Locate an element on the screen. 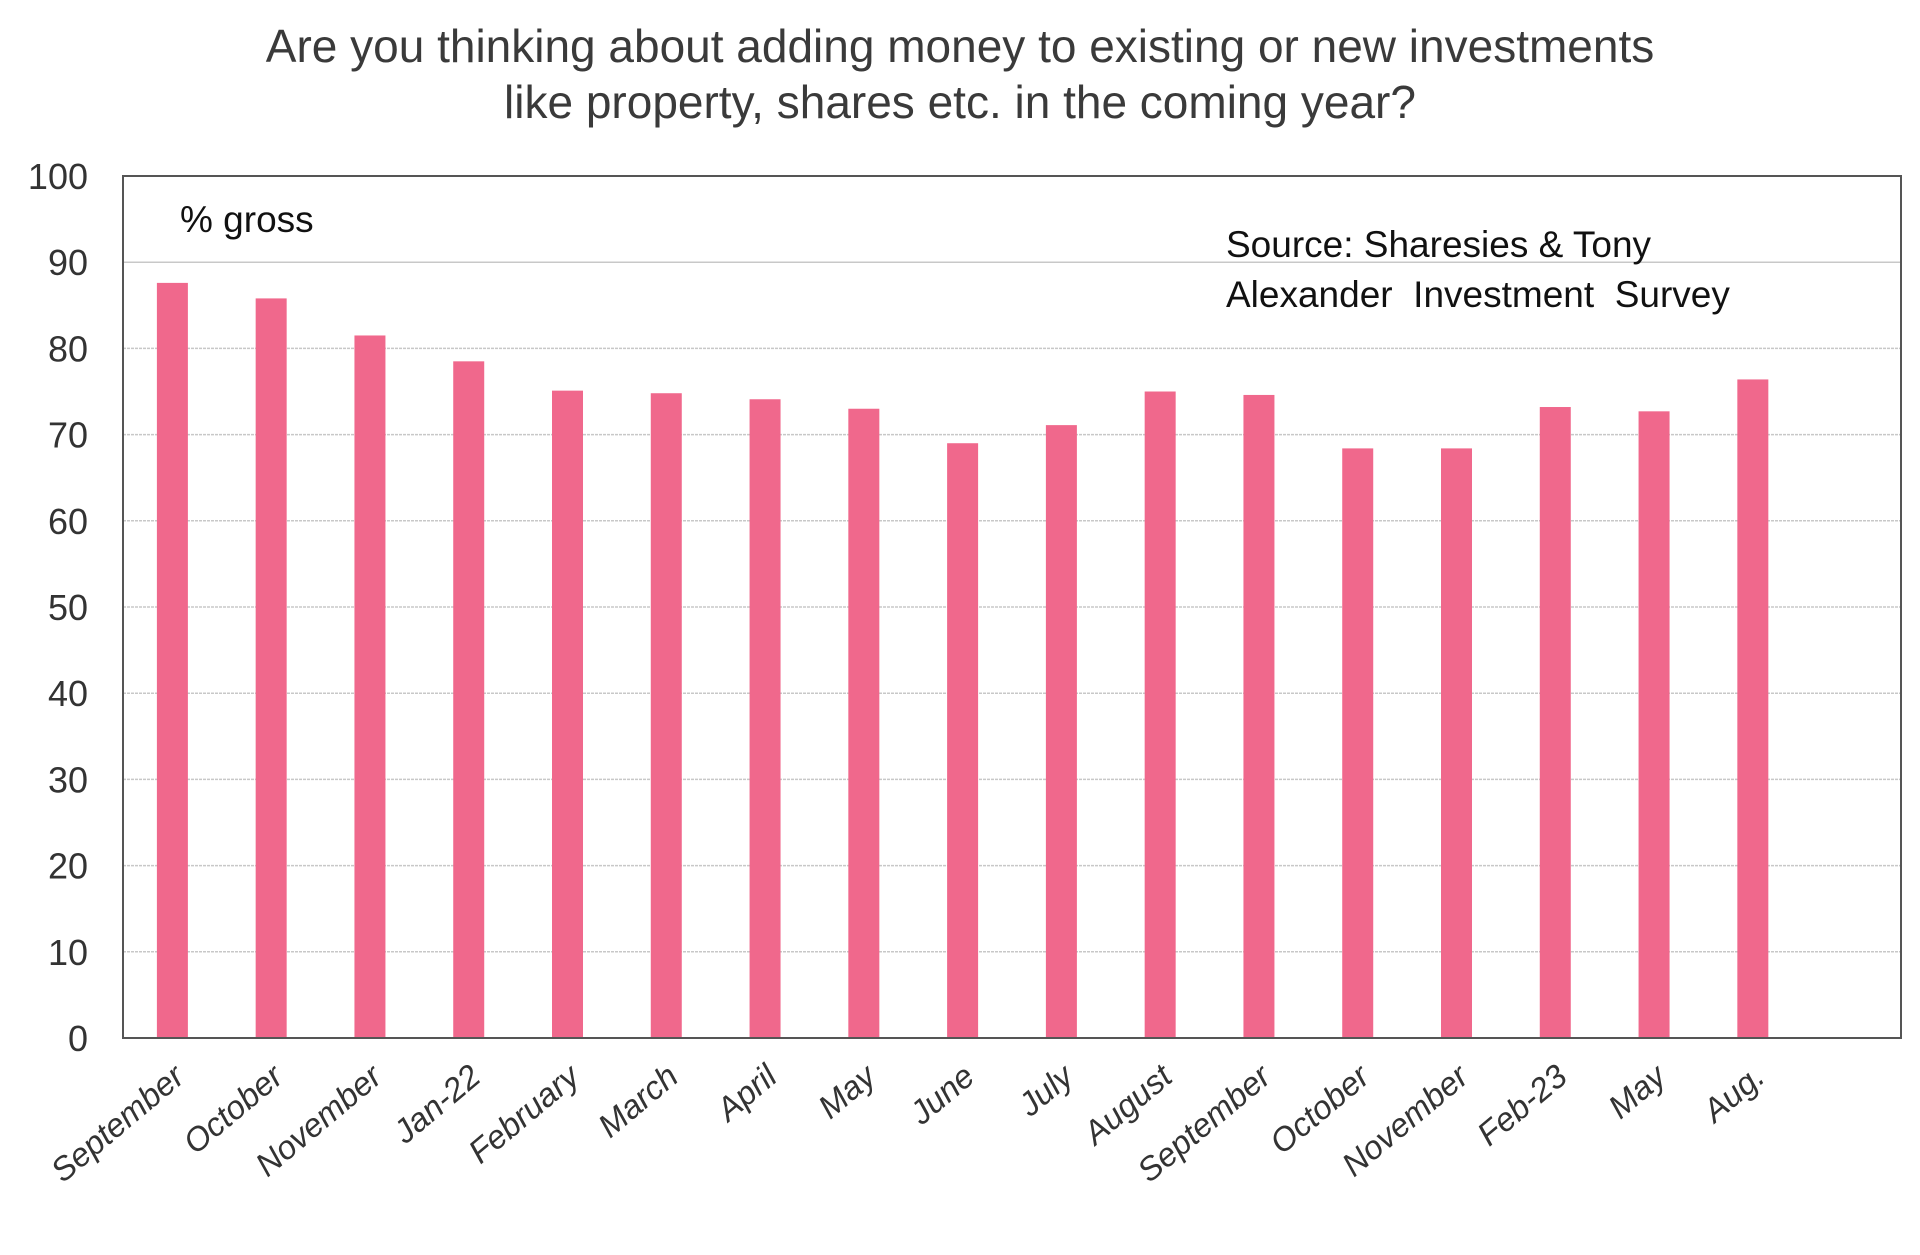 This screenshot has height=1255, width=1920. x-tick-label: Feb-23 is located at coordinates (1522, 1105).